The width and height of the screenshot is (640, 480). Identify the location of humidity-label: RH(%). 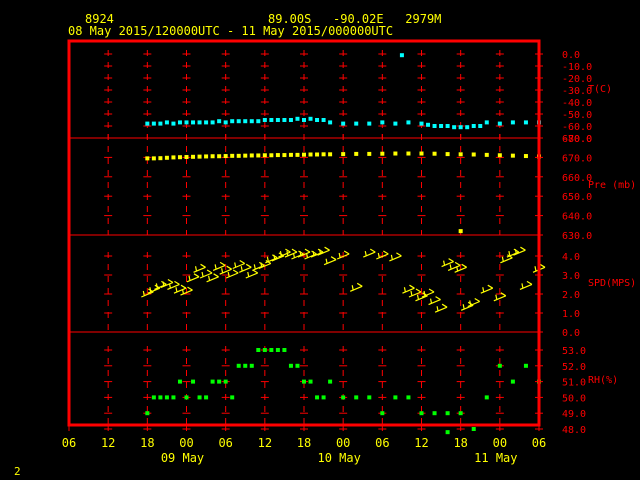
(603, 380).